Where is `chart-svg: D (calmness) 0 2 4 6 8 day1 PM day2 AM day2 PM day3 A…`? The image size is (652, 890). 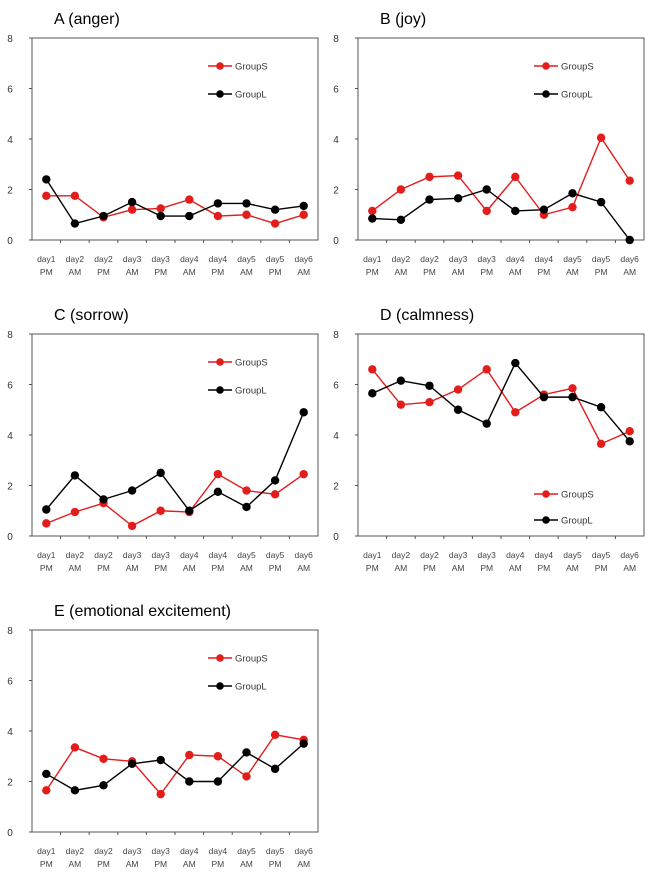 chart-svg: D (calmness) 0 2 4 6 8 day1 PM day2 AM day2 PM day3 A… is located at coordinates (489, 440).